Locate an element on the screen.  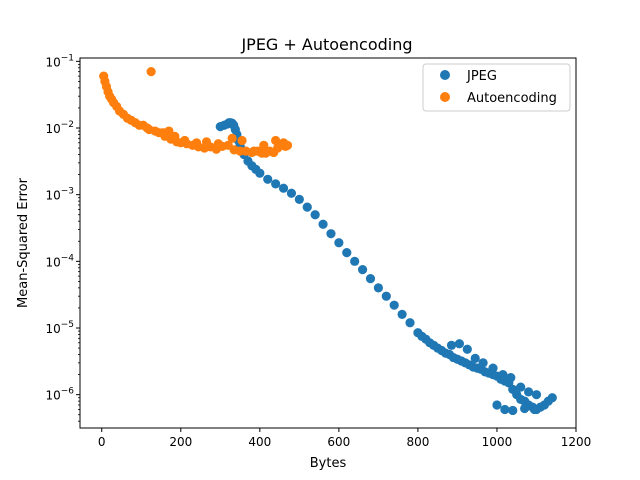
x-tick-label: 800 is located at coordinates (417, 442).